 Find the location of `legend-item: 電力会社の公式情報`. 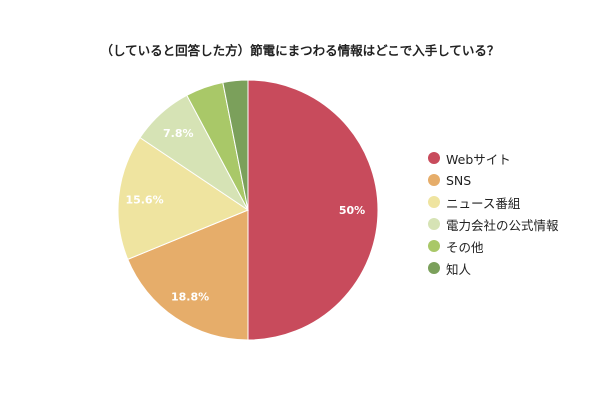

legend-item: 電力会社の公式情報 is located at coordinates (493, 224).